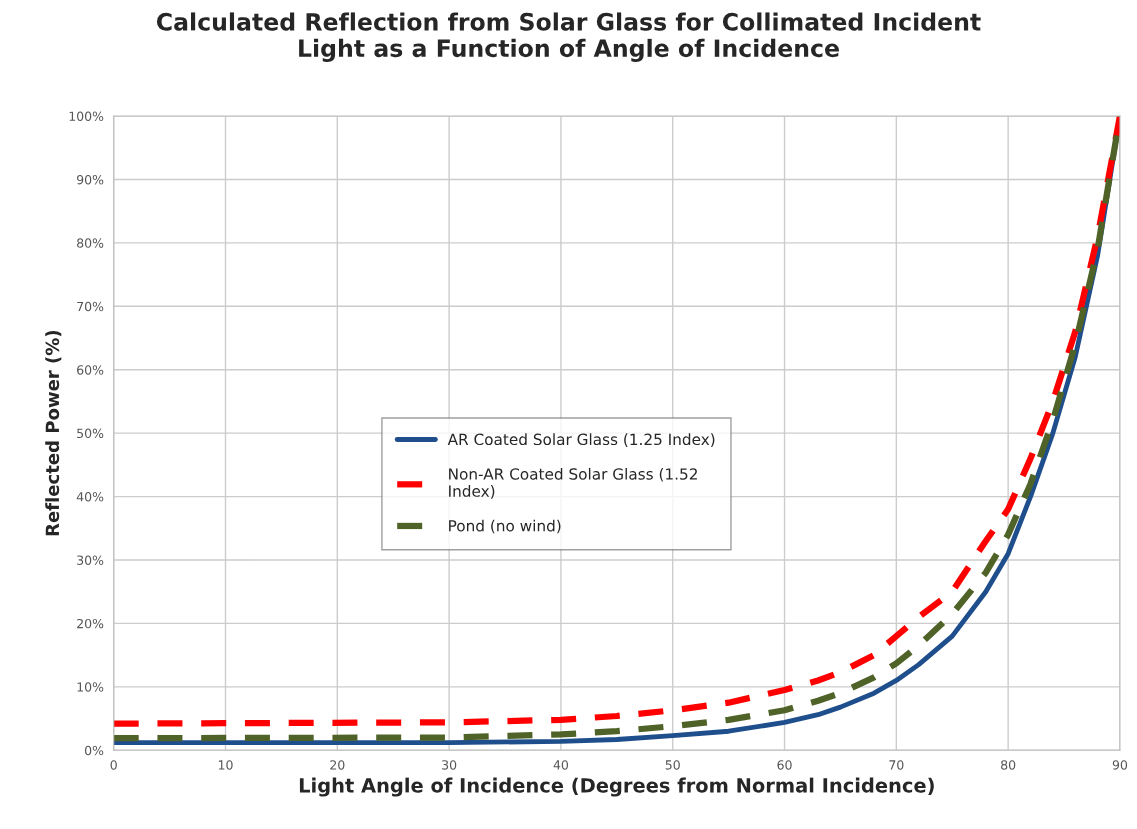 The width and height of the screenshot is (1137, 829). What do you see at coordinates (86, 116) in the screenshot?
I see `y-tick-label: 100%` at bounding box center [86, 116].